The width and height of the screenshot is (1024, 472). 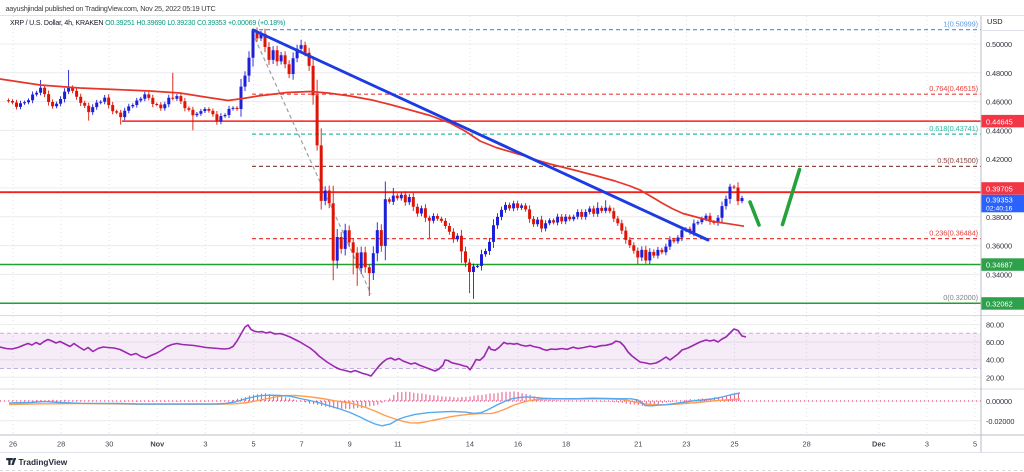 What do you see at coordinates (157, 444) in the screenshot?
I see `svg-text: Nov` at bounding box center [157, 444].